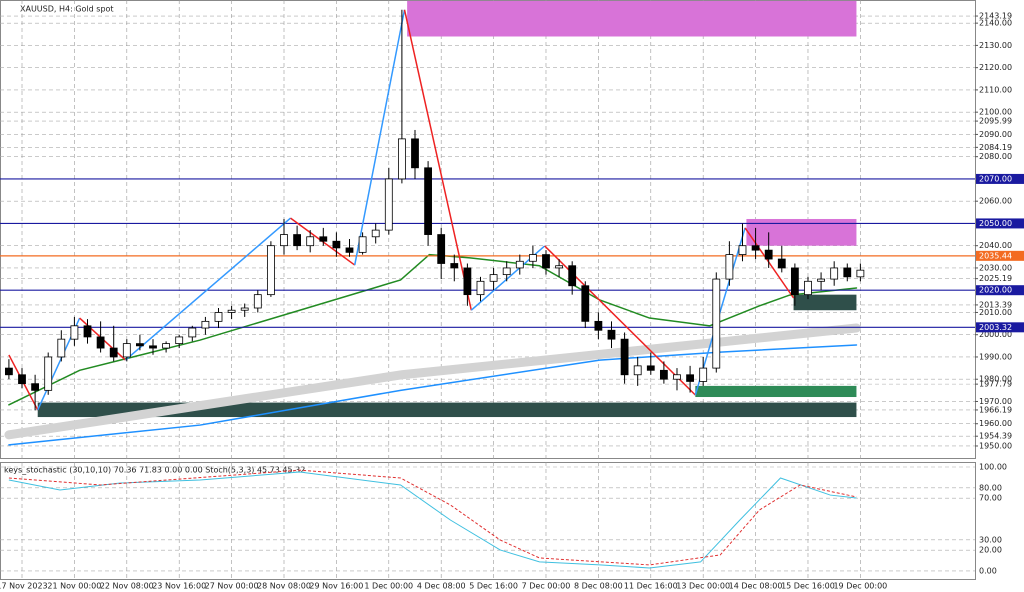 The width and height of the screenshot is (1024, 592). I want to click on y-tick-label: 1966.19, so click(995, 409).